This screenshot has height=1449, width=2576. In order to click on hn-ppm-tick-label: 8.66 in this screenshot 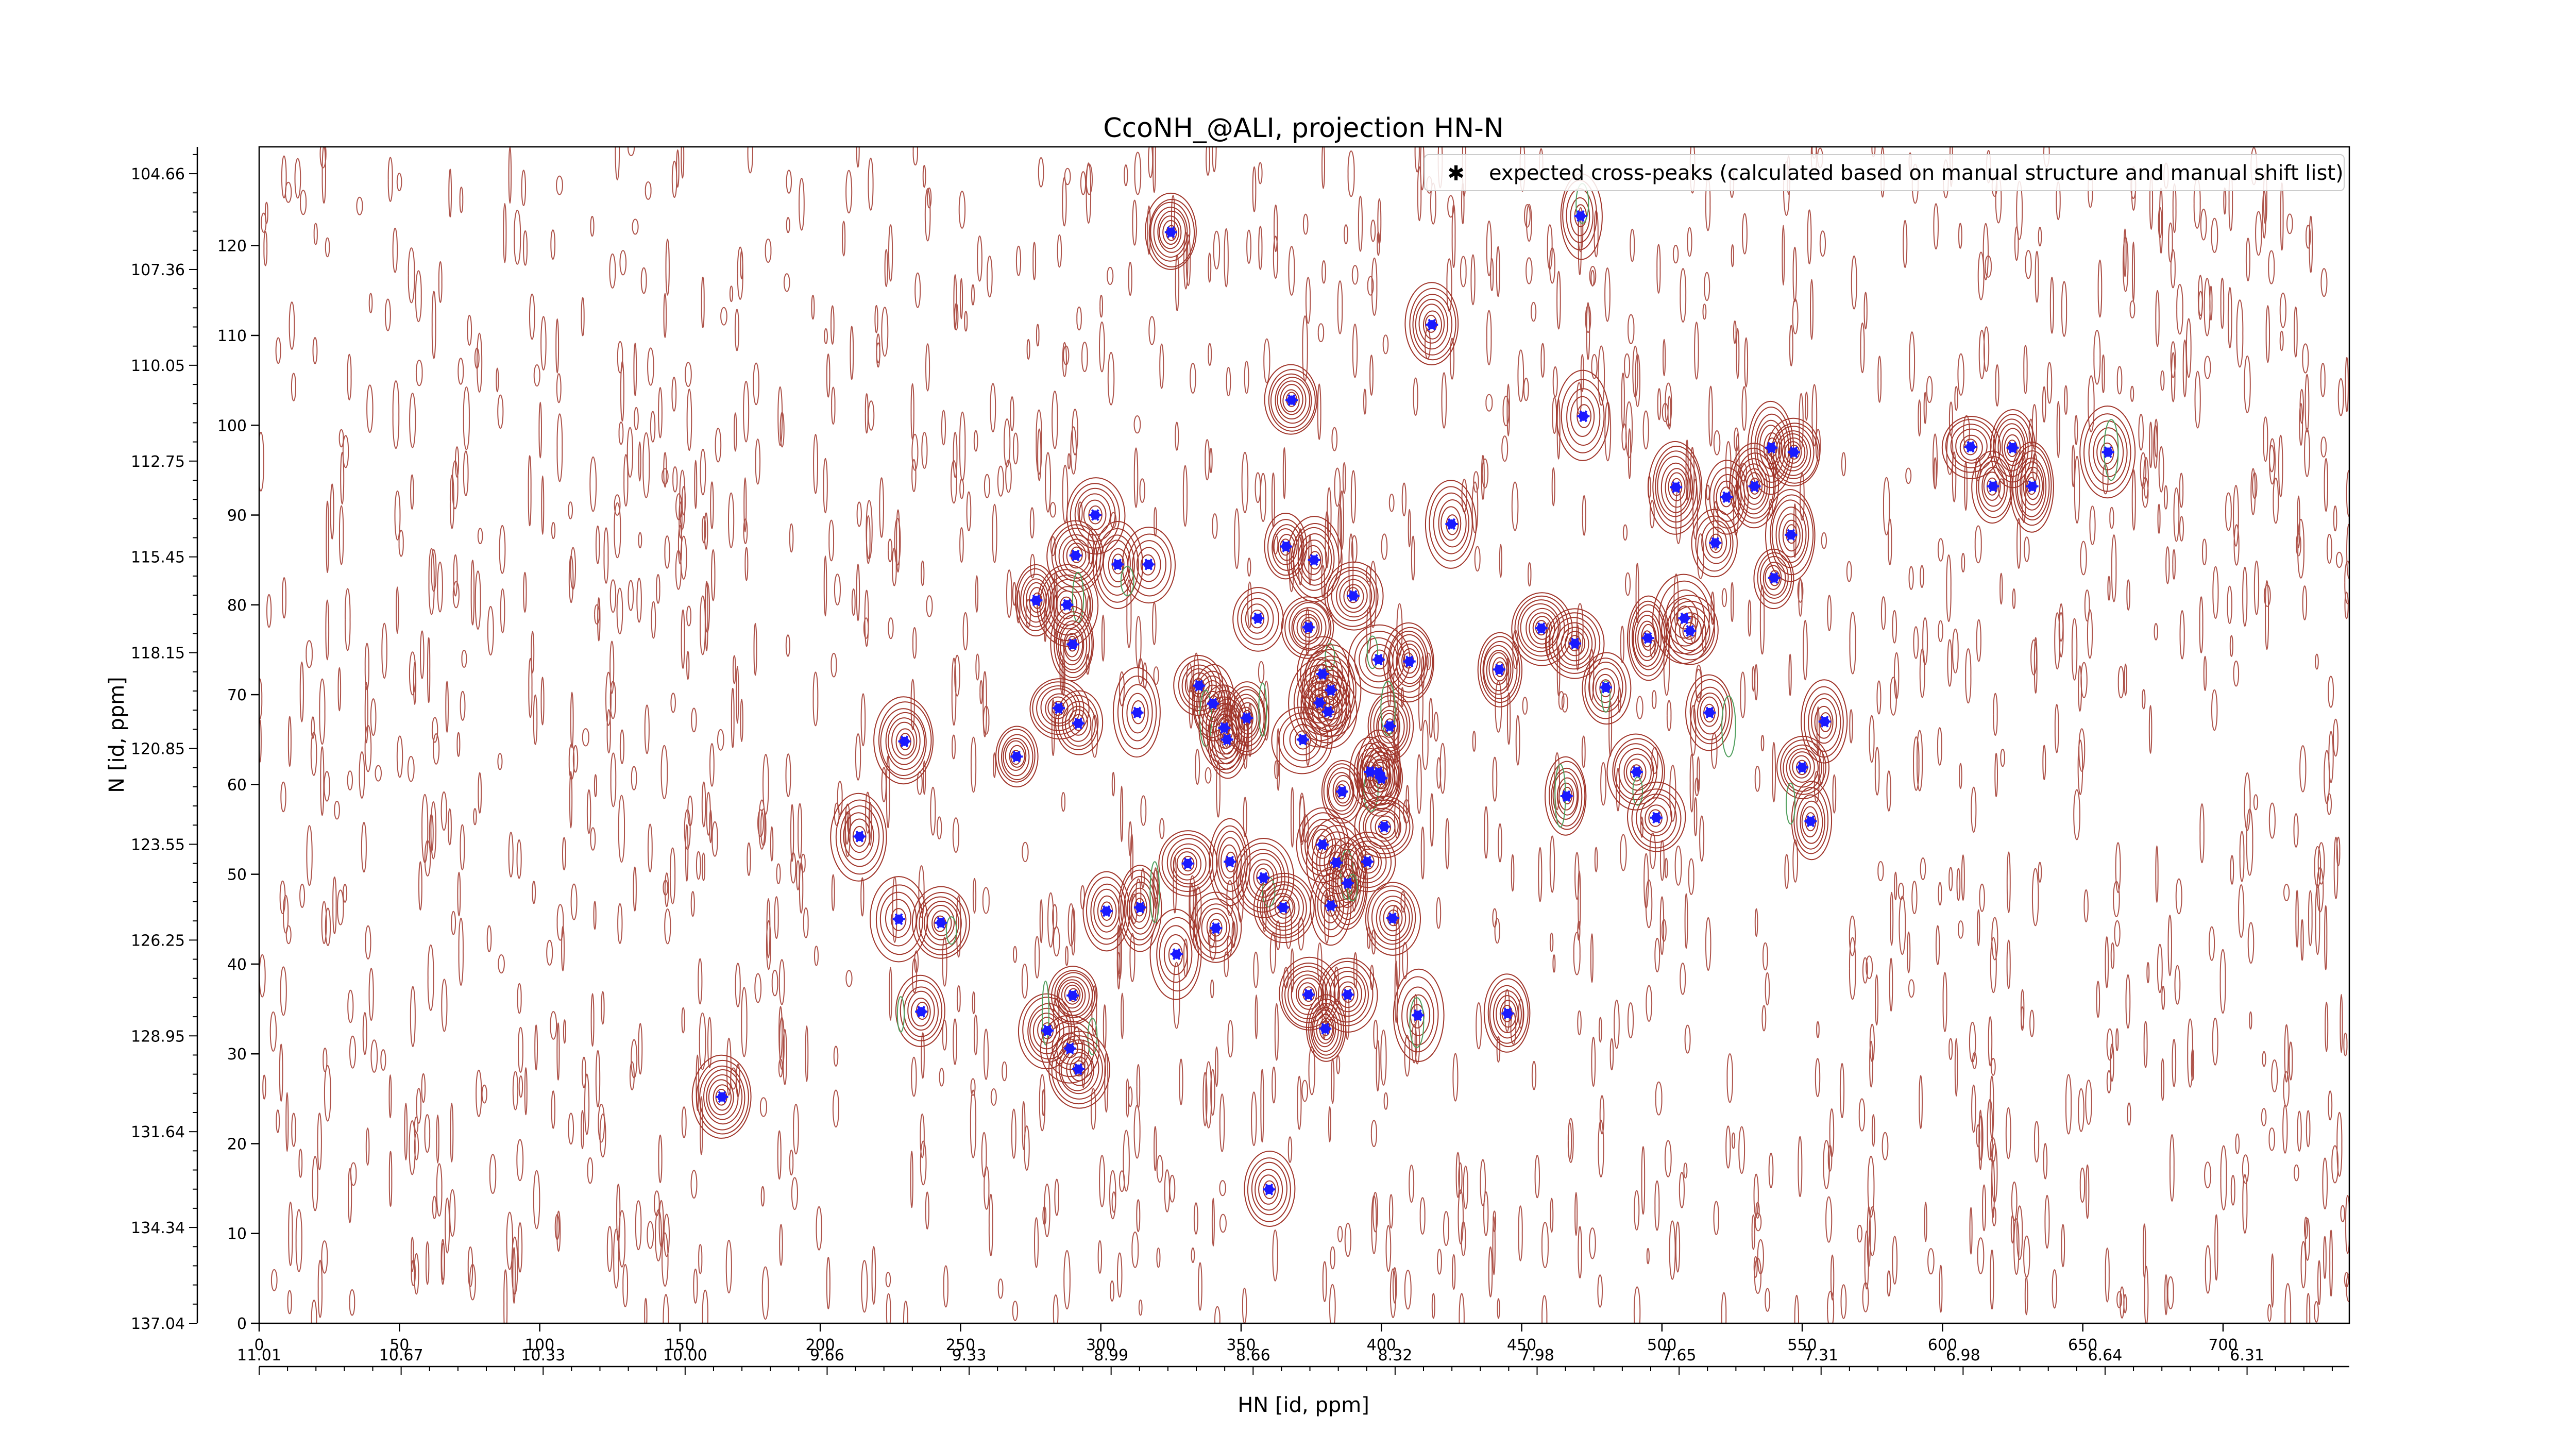, I will do `click(1253, 1355)`.